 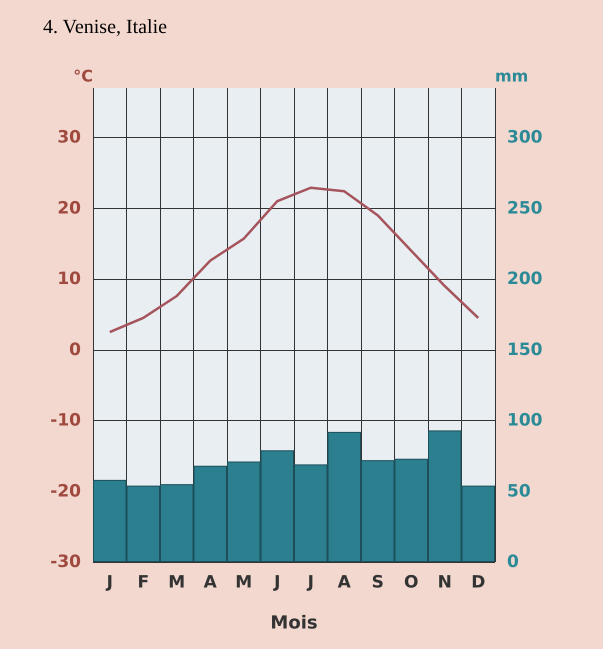 I want to click on y-tick-label: 0, so click(x=75, y=350).